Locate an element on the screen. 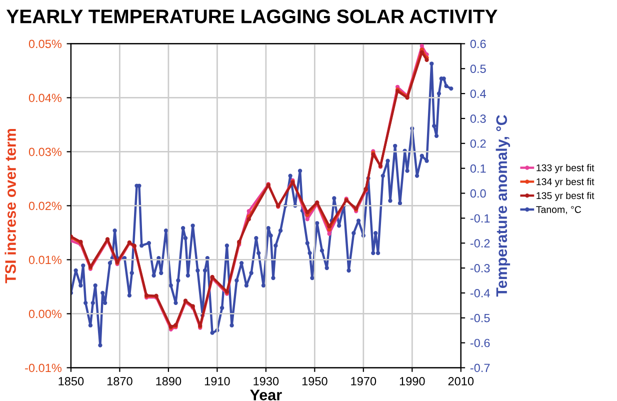  x-tick-label: 1970 is located at coordinates (363, 381).